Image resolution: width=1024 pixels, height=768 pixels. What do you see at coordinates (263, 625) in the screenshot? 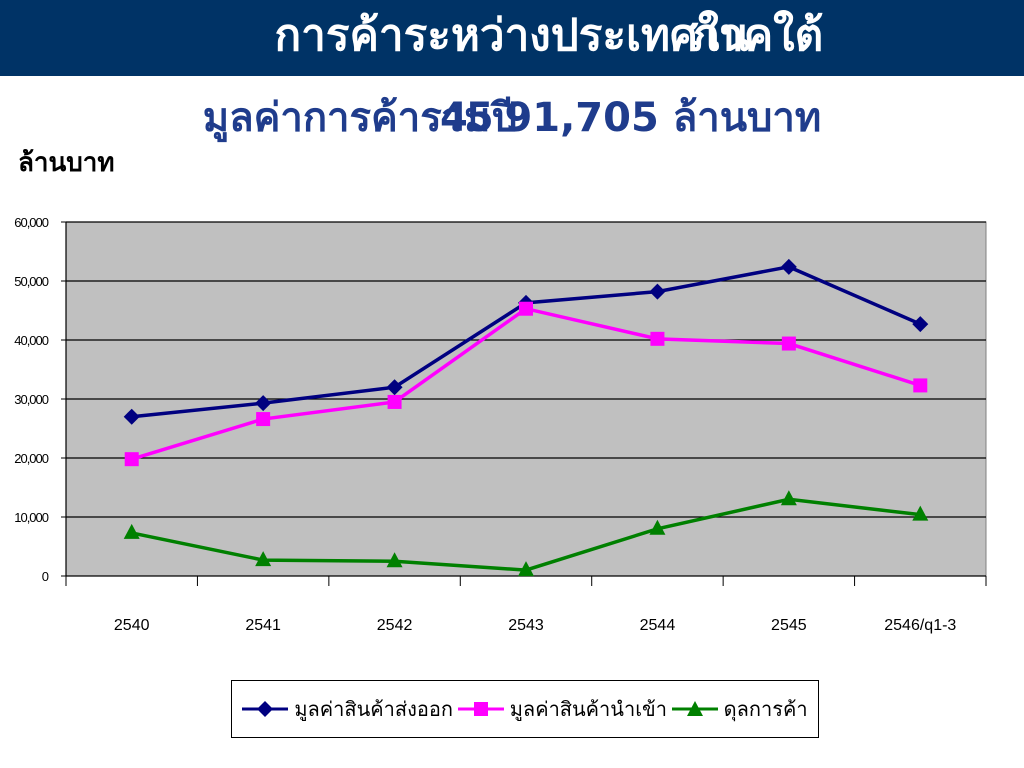
I see `x-tick-label: 2541` at bounding box center [263, 625].